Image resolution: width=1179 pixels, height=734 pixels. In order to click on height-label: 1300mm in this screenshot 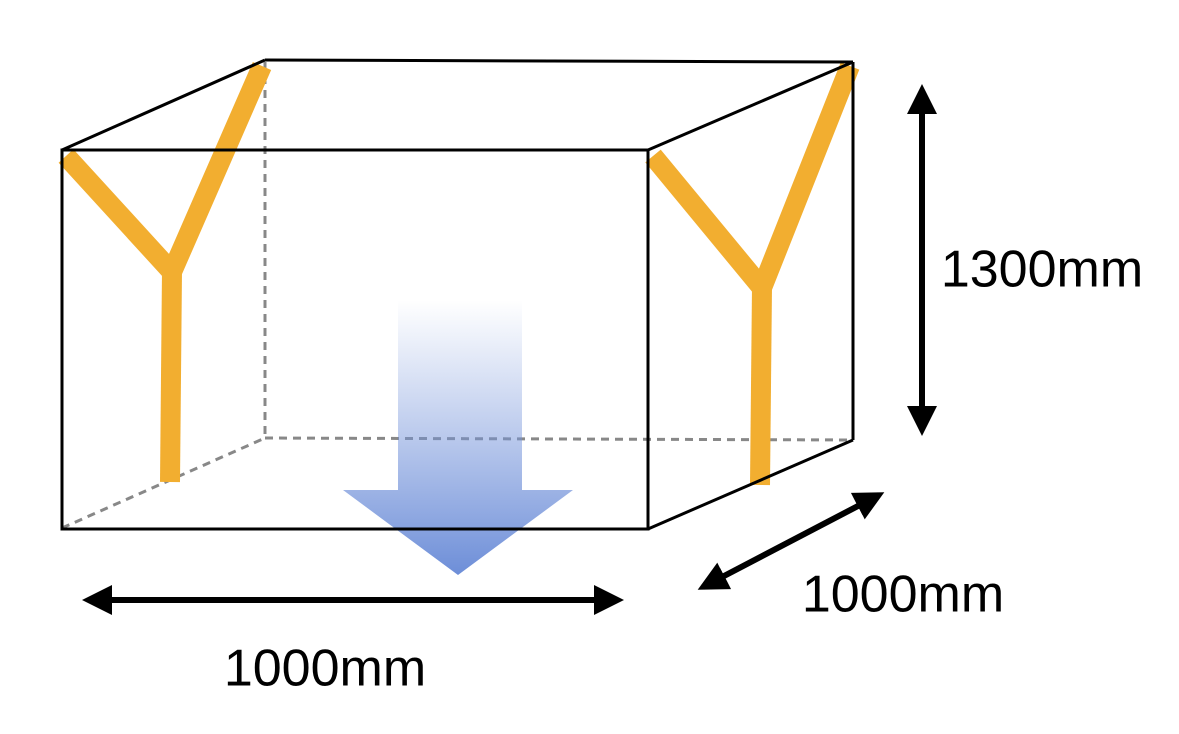, I will do `click(1042, 270)`.